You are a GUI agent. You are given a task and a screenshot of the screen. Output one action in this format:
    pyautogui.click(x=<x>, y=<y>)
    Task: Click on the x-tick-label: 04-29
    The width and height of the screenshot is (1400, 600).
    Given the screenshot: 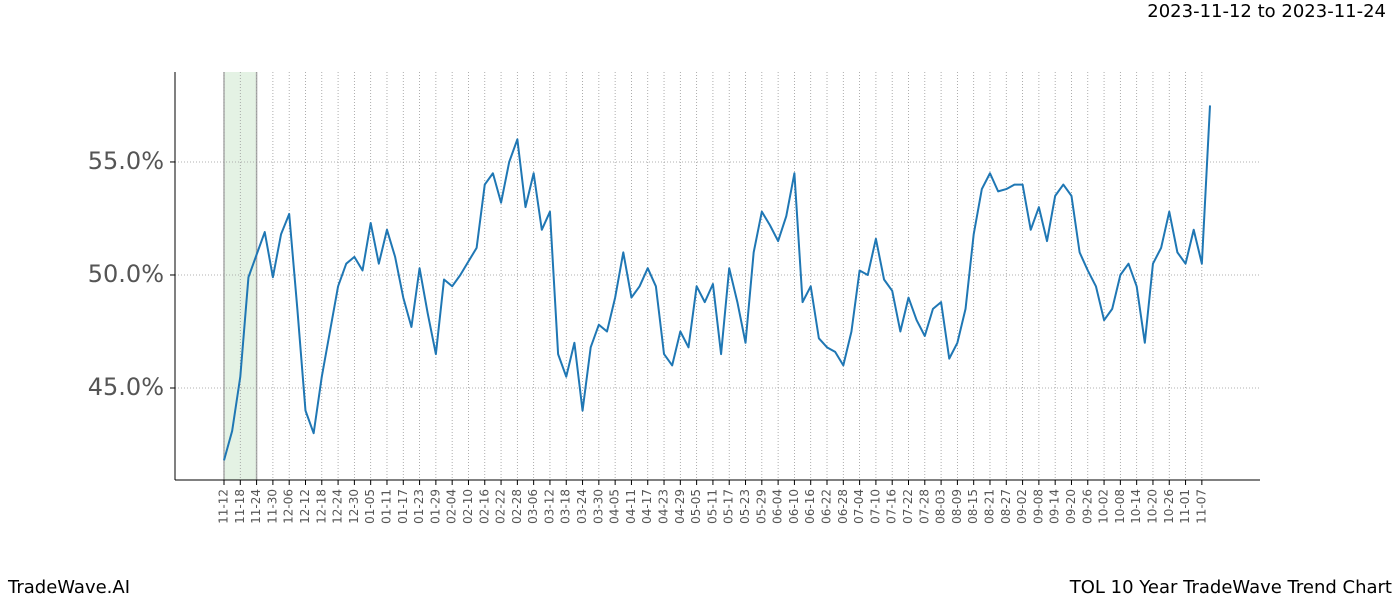 What is the action you would take?
    pyautogui.click(x=680, y=506)
    